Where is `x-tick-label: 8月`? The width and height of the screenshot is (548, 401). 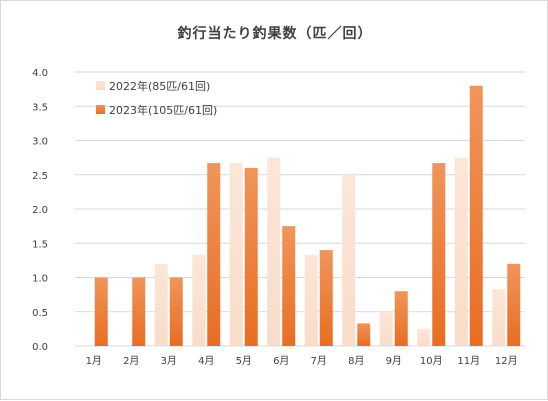 x-tick-label: 8月 is located at coordinates (356, 361).